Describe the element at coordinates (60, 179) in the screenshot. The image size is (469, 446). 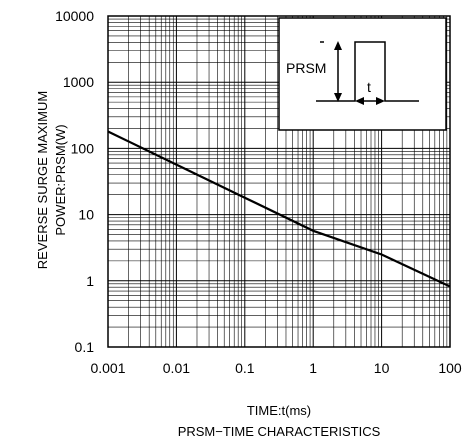
I see `y-axis-label-line2: POWER:PRSM(W)` at that location.